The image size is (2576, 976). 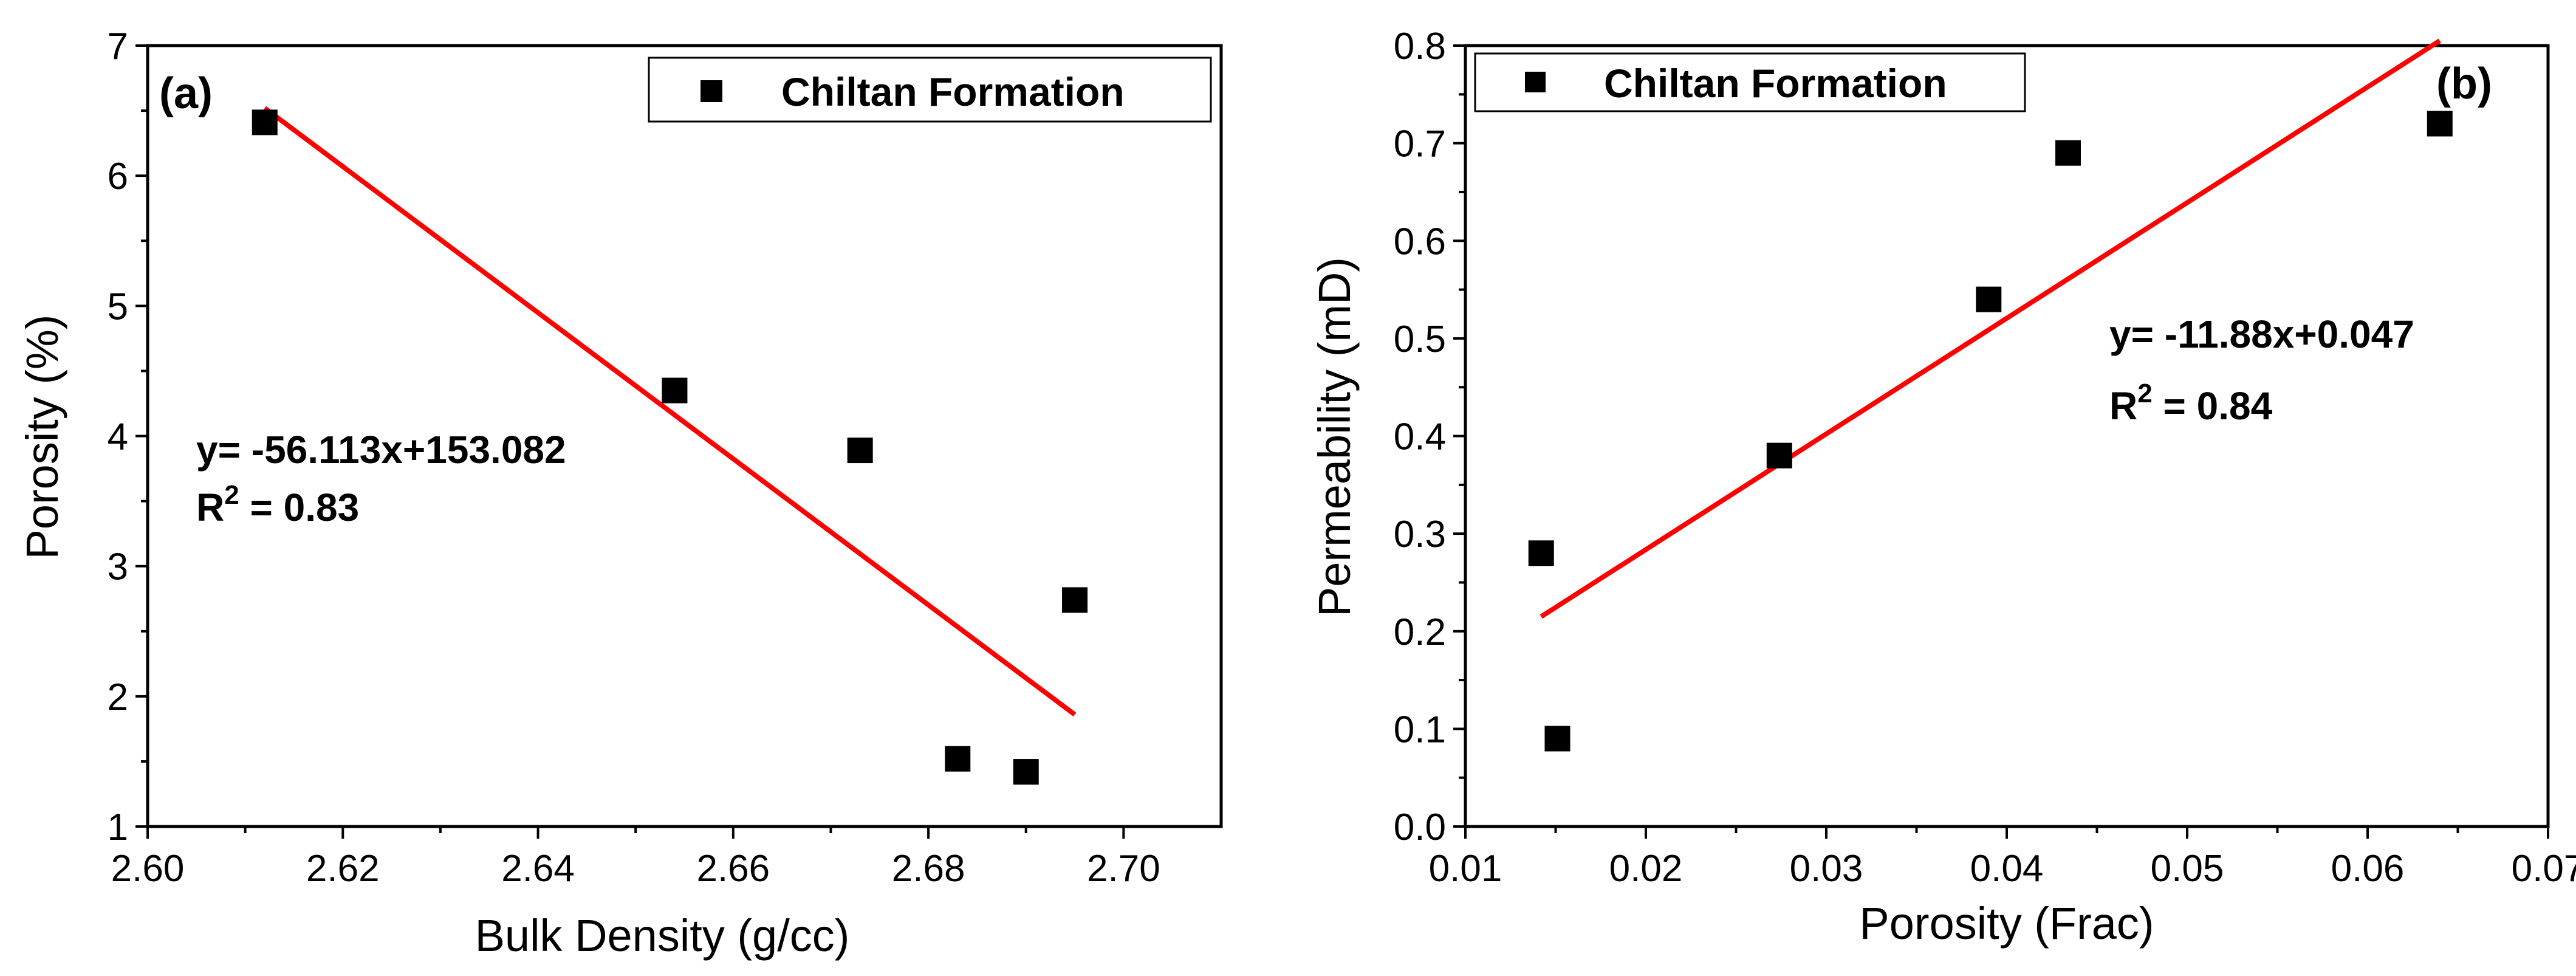 I want to click on panel-a-equation: y= -56.113x+153.082, so click(x=381, y=450).